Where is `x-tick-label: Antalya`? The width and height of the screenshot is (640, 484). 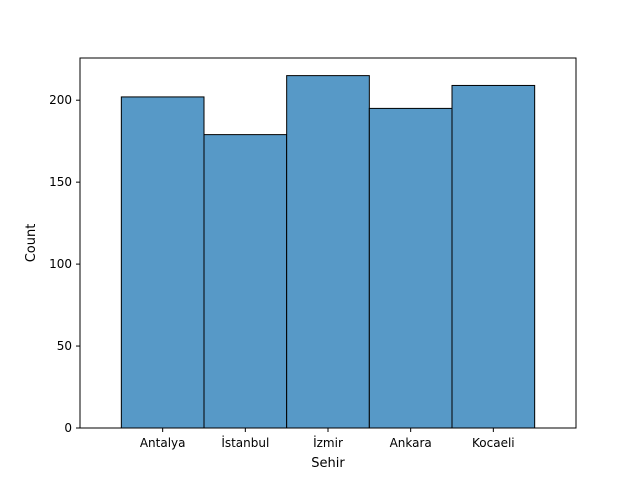
x-tick-label: Antalya is located at coordinates (163, 443).